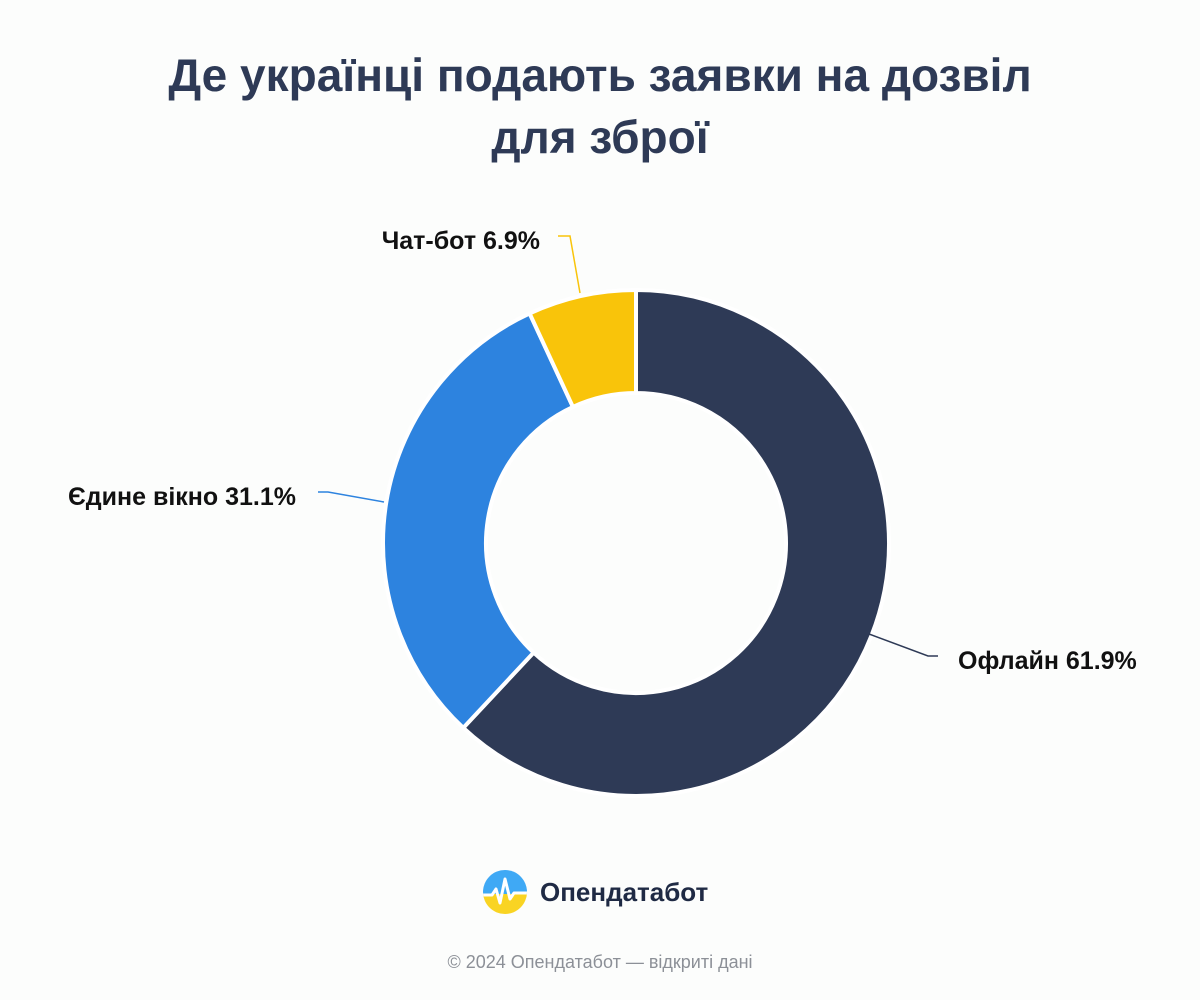 Image resolution: width=1200 pixels, height=1000 pixels. I want to click on slice-single-window, so click(478, 520).